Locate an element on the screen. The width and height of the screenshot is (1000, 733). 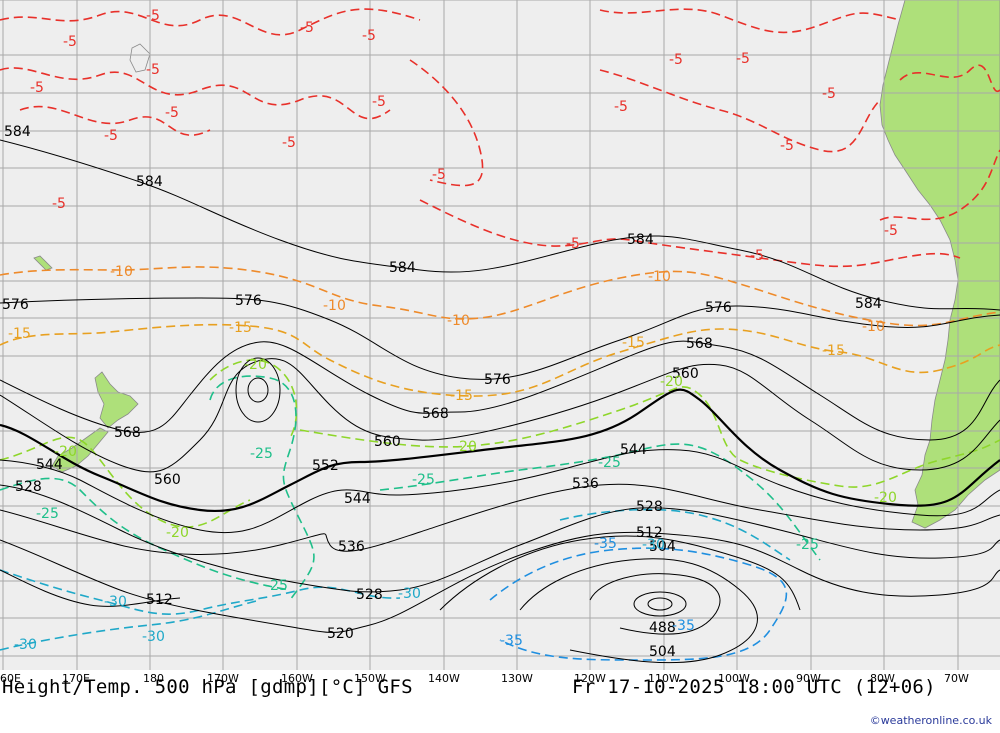
south-america-land is located at coordinates (939, 264).